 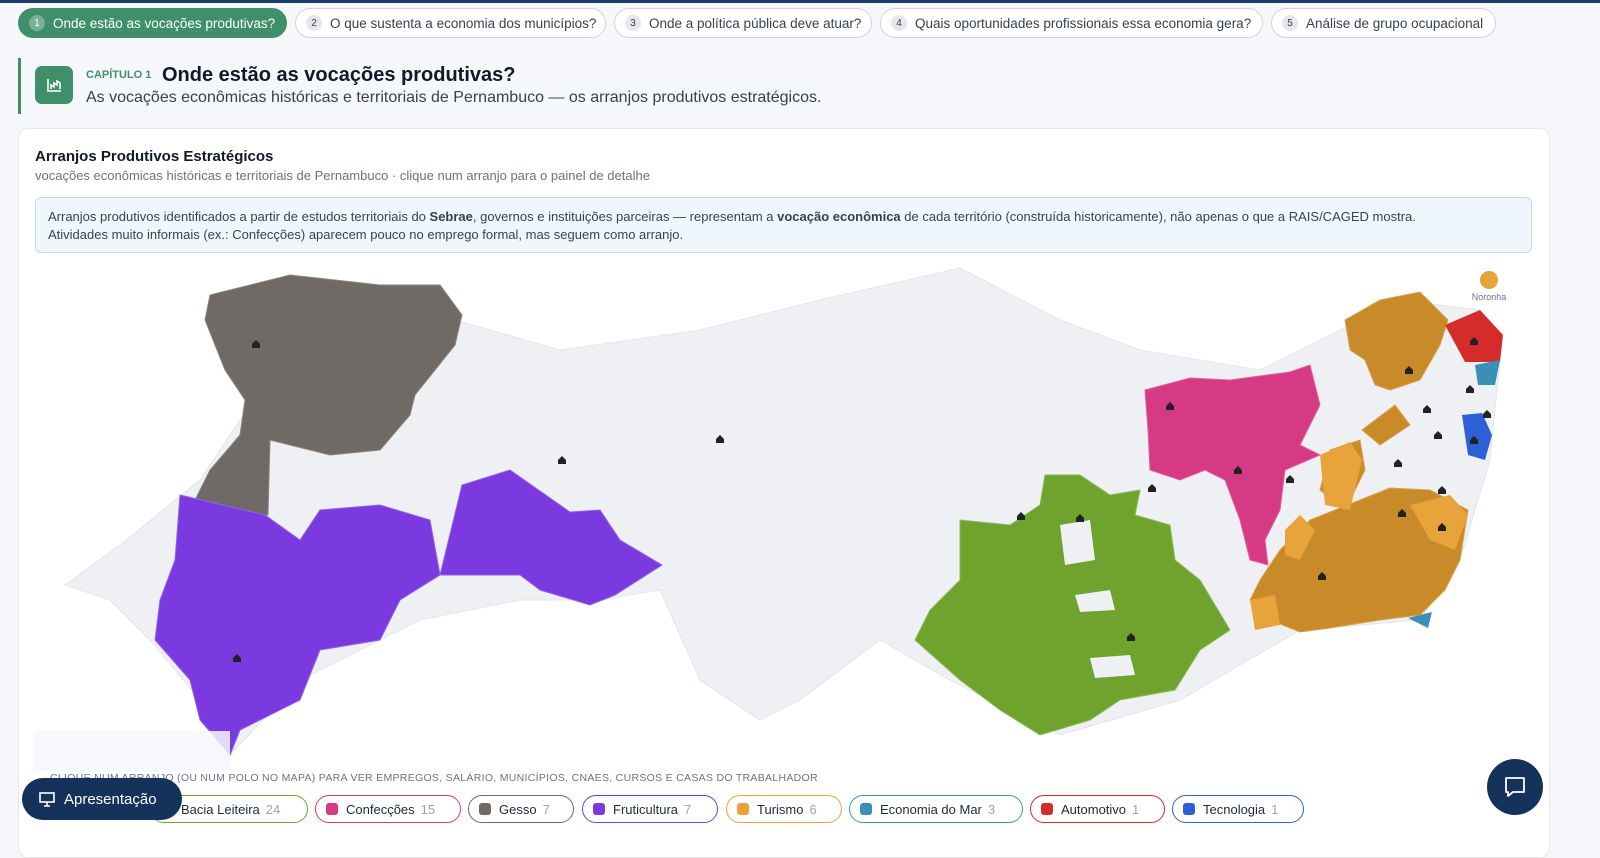 What do you see at coordinates (326, 395) in the screenshot?
I see `region-gesso` at bounding box center [326, 395].